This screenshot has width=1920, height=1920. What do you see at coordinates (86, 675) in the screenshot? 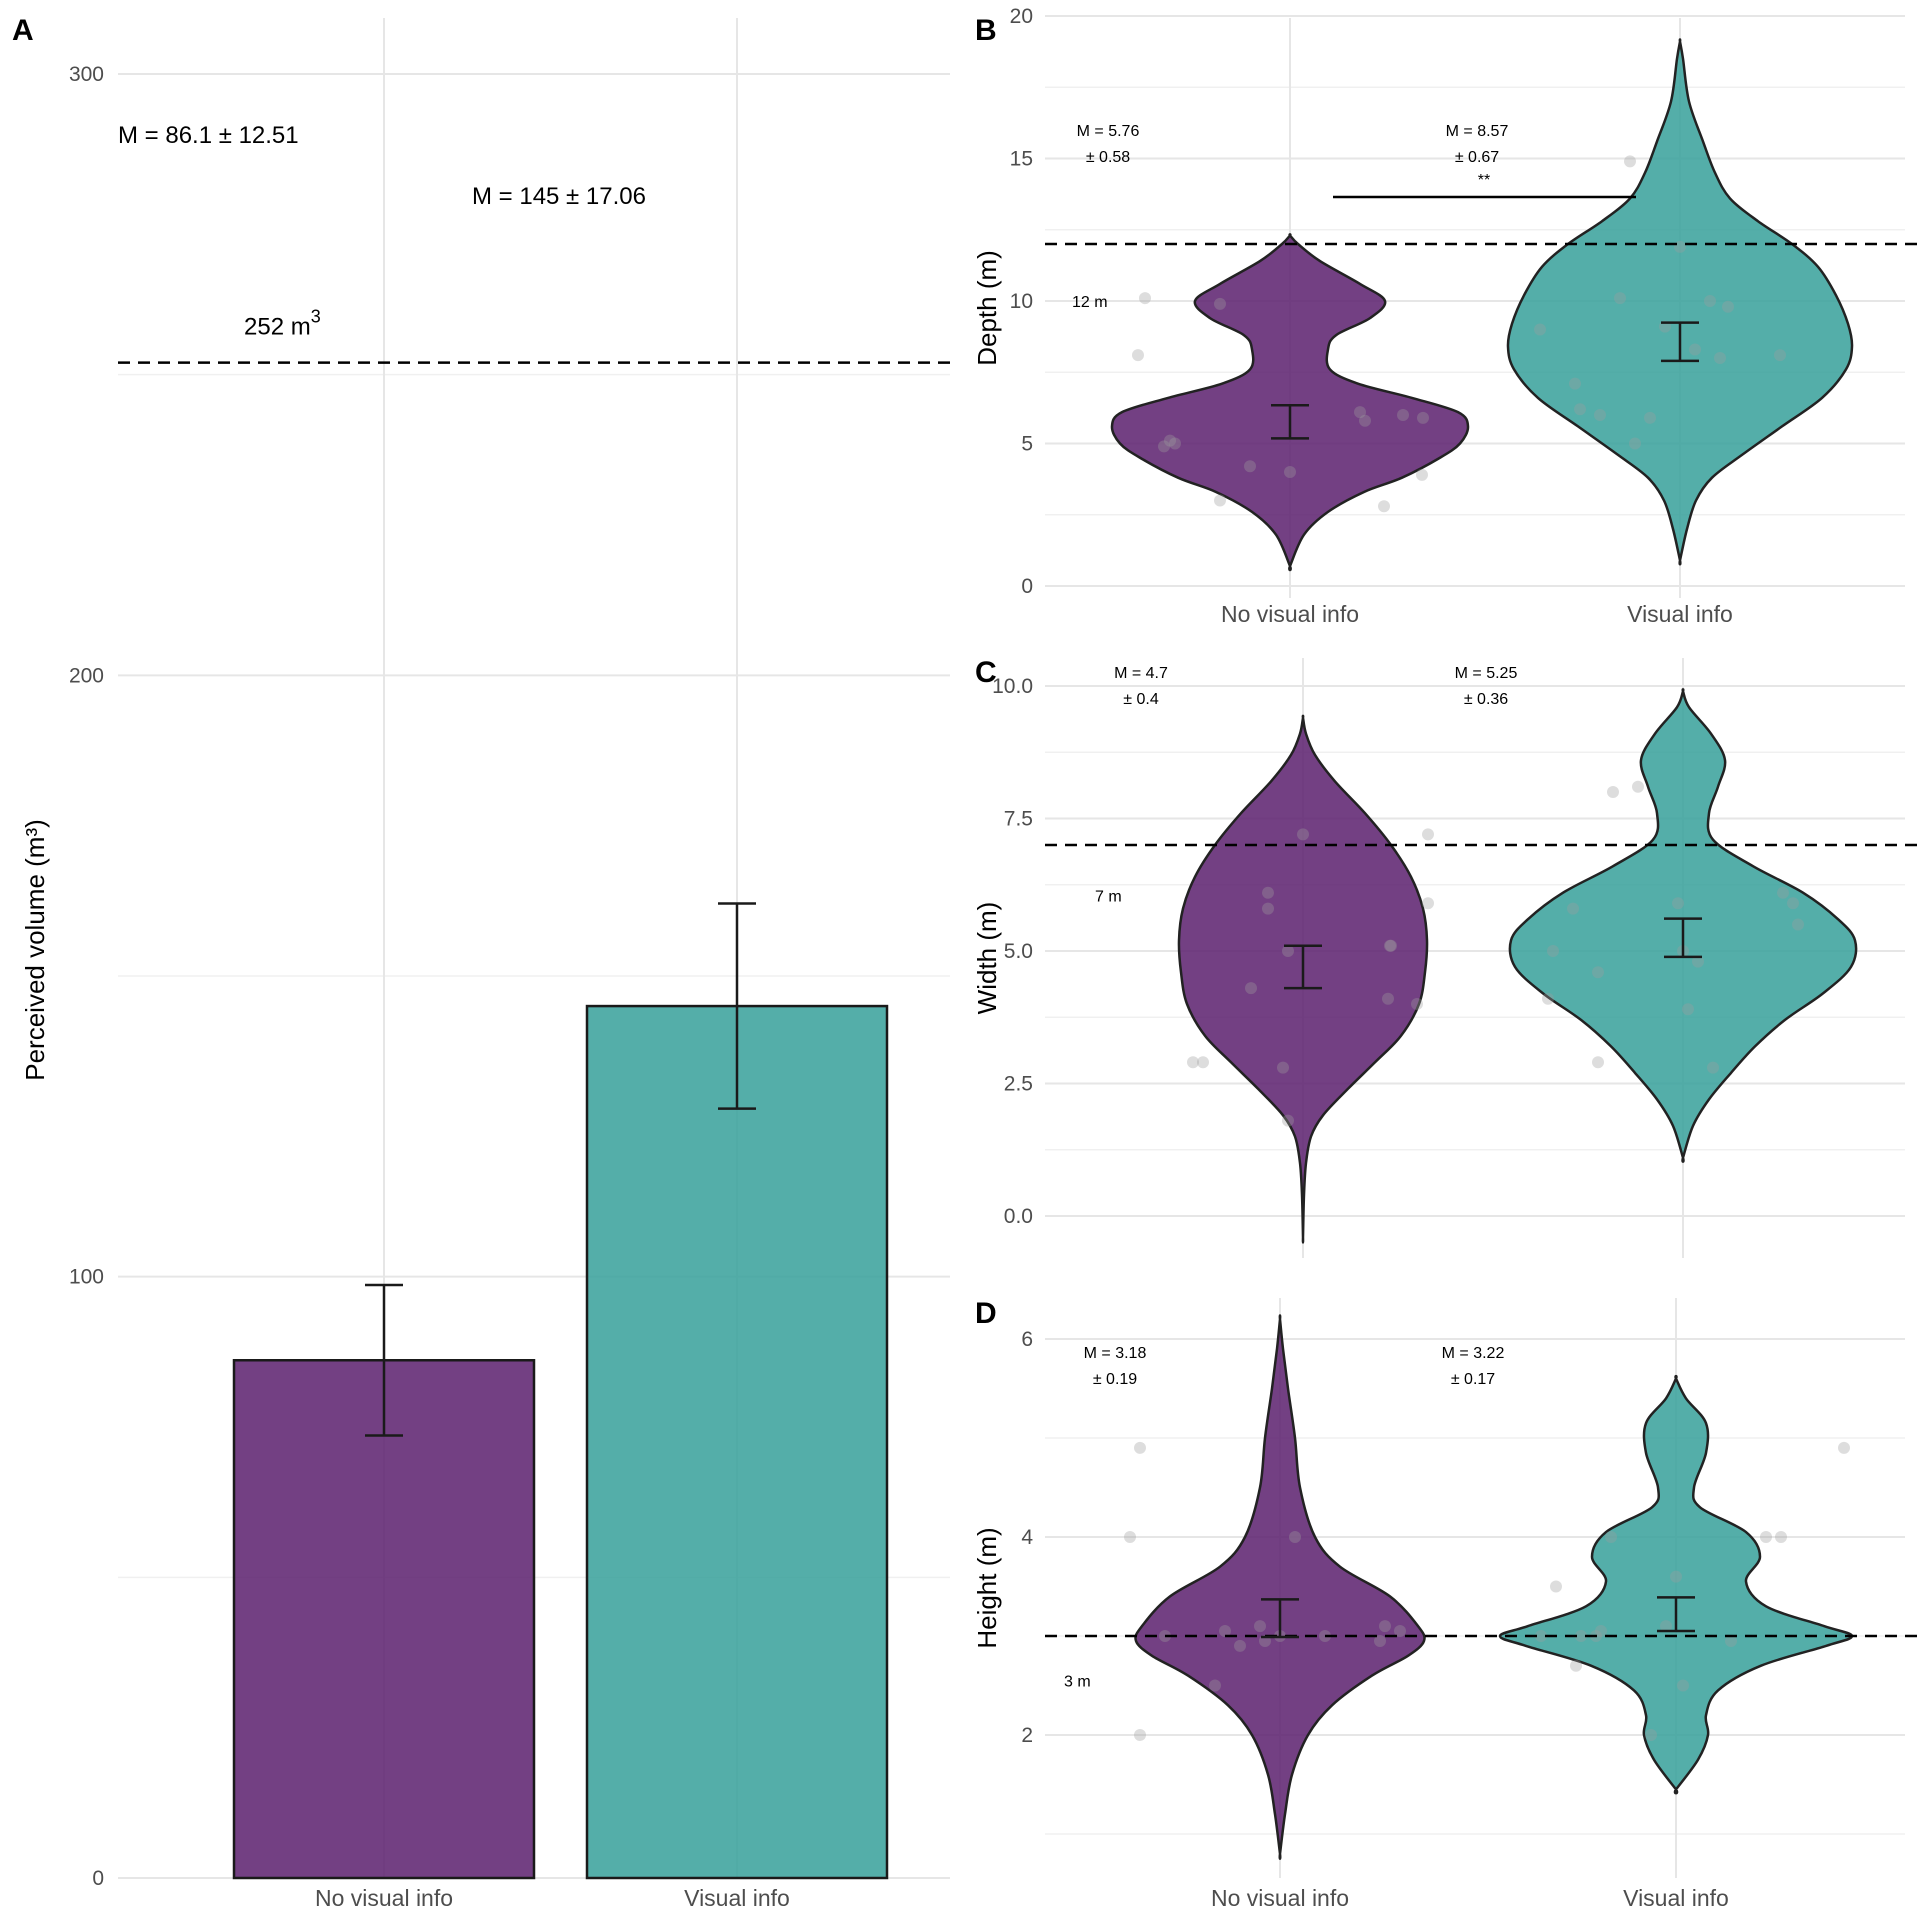
I see `y-tick-label: 200` at bounding box center [86, 675].